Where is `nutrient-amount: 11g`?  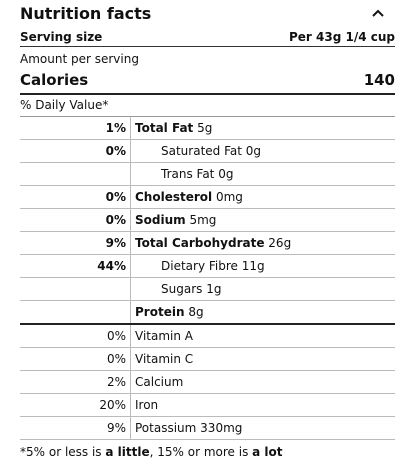 nutrient-amount: 11g is located at coordinates (253, 266).